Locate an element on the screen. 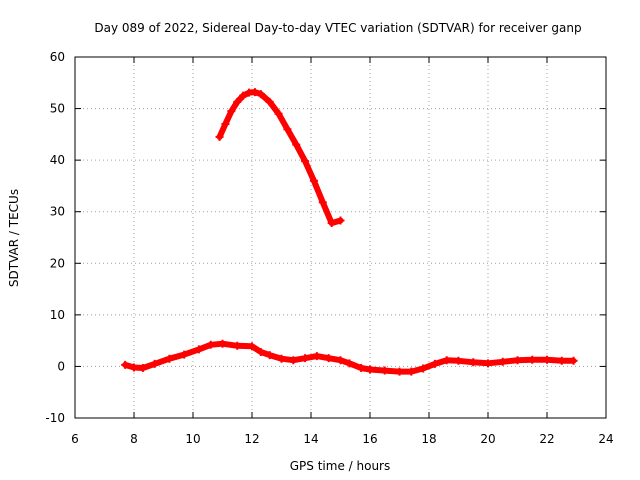  x-tick-label: 18 is located at coordinates (428, 439).